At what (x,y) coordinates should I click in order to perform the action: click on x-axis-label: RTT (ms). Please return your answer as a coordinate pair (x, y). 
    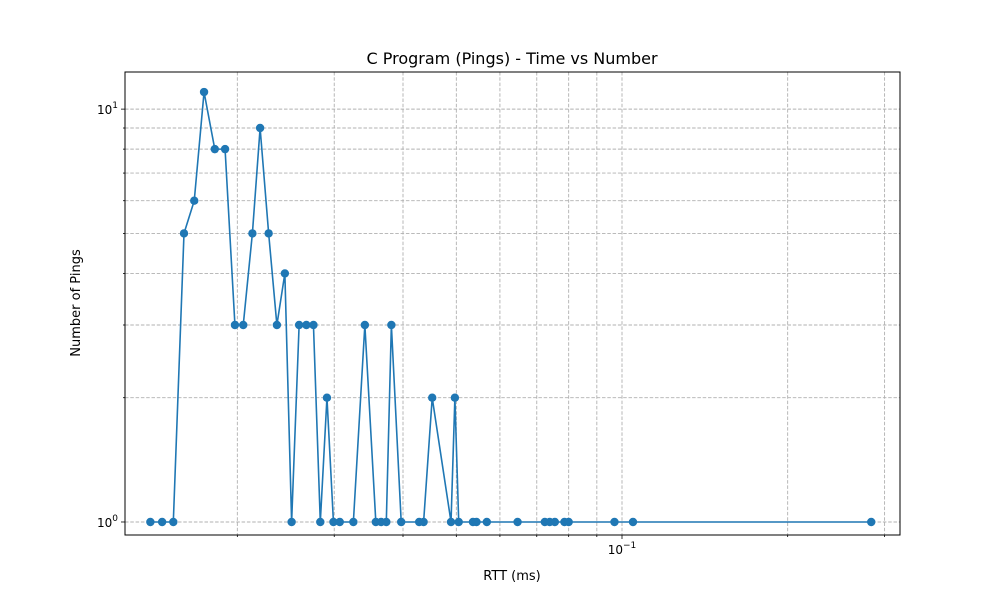
    Looking at the image, I should click on (511, 576).